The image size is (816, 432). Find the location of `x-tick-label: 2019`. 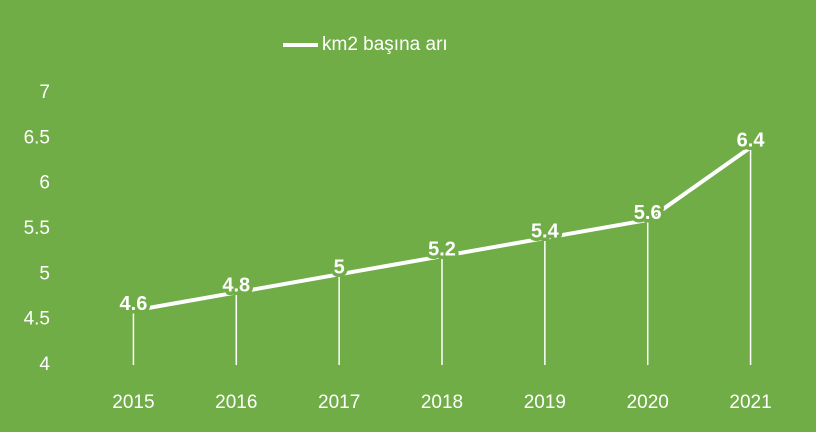

x-tick-label: 2019 is located at coordinates (545, 402).